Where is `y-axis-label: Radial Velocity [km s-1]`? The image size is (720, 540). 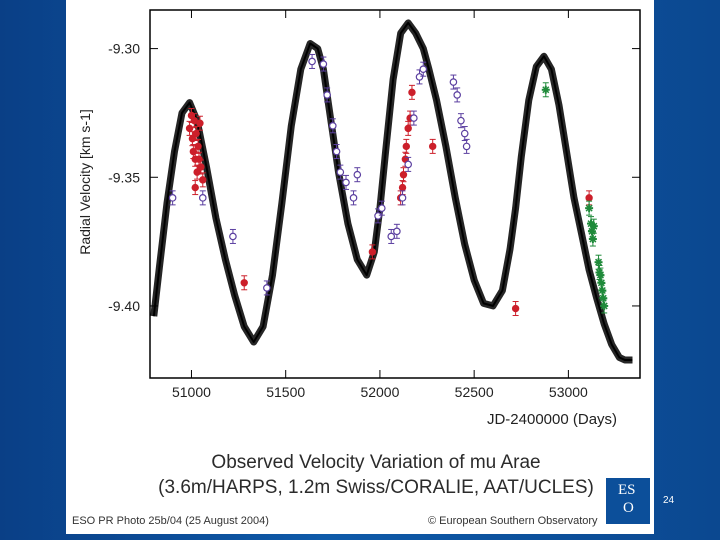 y-axis-label: Radial Velocity [km s-1] is located at coordinates (85, 182).